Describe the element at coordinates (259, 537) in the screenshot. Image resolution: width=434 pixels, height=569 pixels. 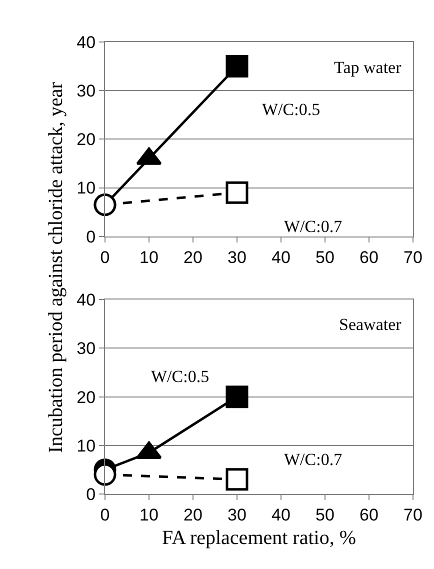
I see `x-axis-title: FA replacement ratio, %` at that location.